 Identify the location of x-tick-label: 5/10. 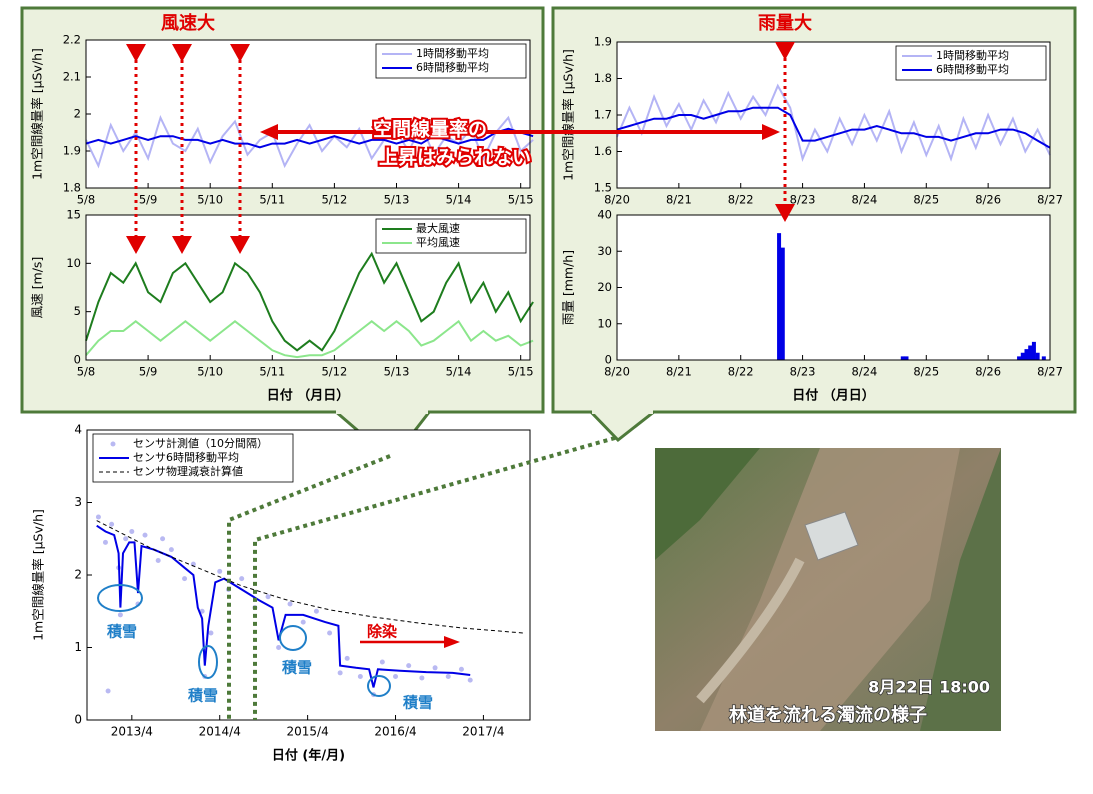
(210, 200).